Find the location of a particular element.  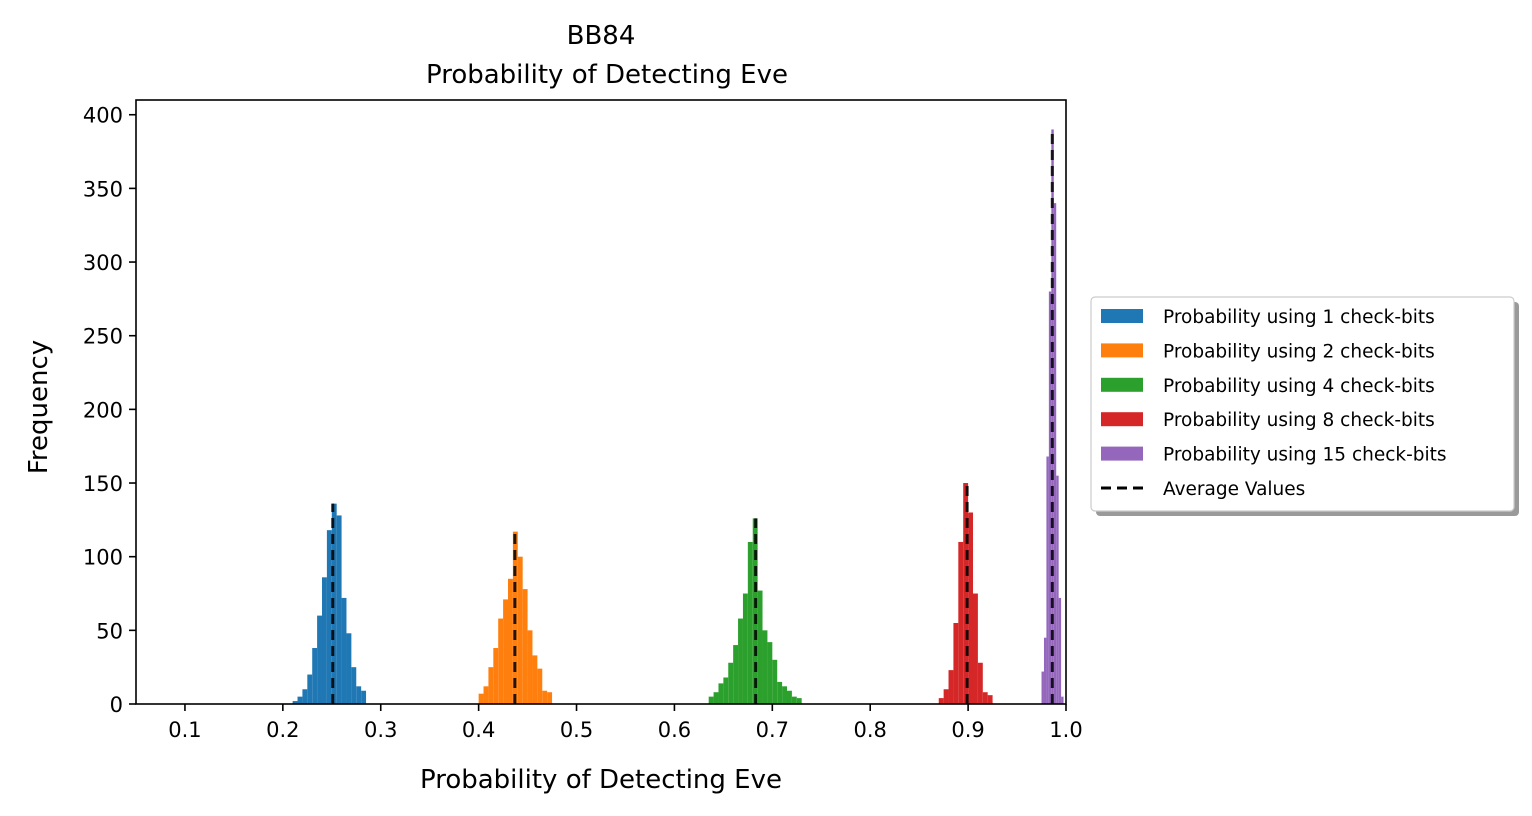

x-axis-label: Probability of Detecting Eve is located at coordinates (601, 780).